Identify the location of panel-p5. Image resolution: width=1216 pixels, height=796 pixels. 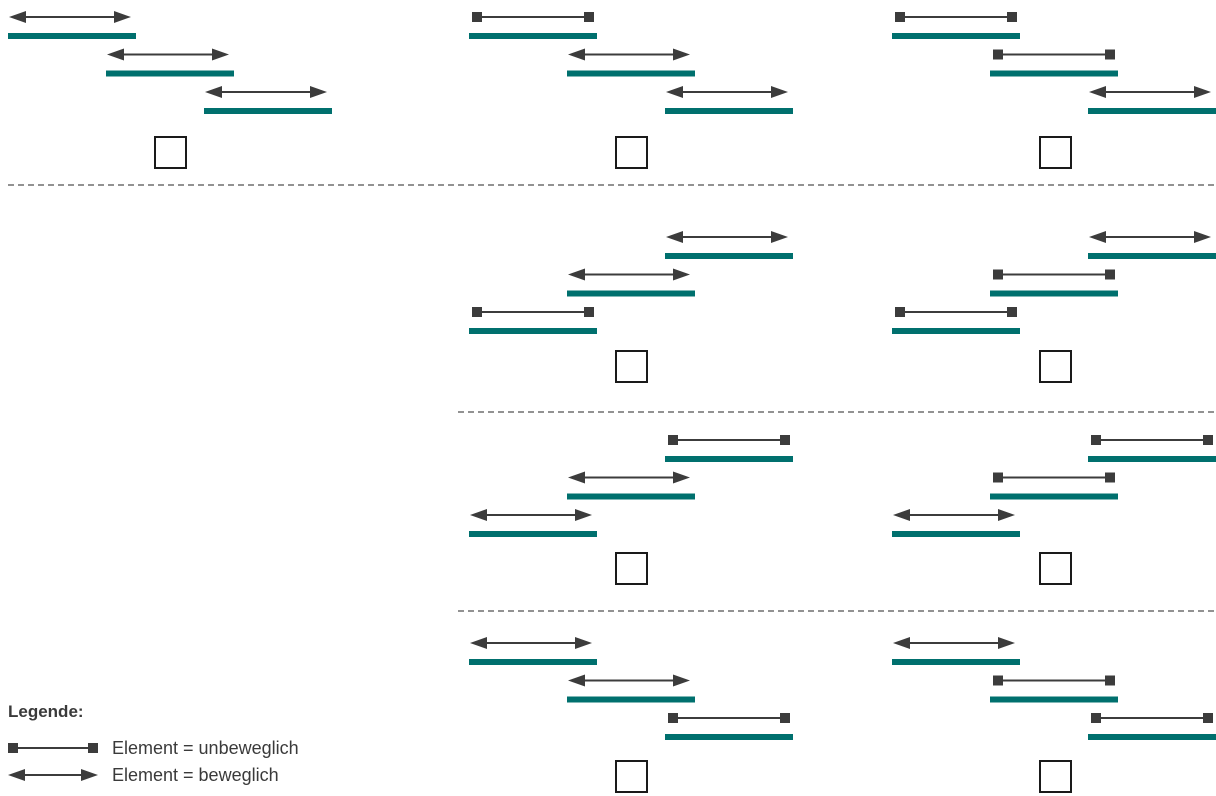
(1054, 307).